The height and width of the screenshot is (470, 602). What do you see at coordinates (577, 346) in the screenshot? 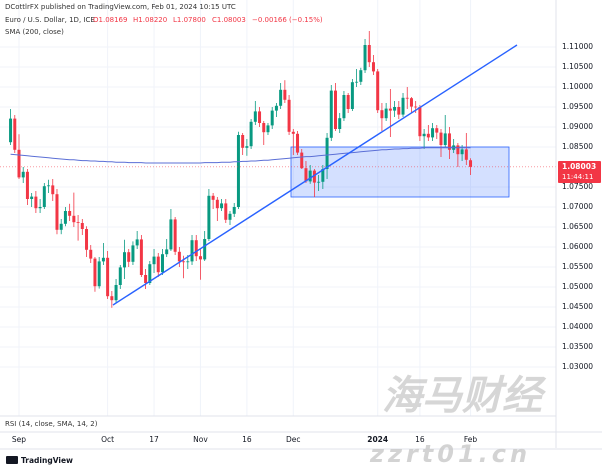
I see `y-tick-label: 1.03500` at bounding box center [577, 346].